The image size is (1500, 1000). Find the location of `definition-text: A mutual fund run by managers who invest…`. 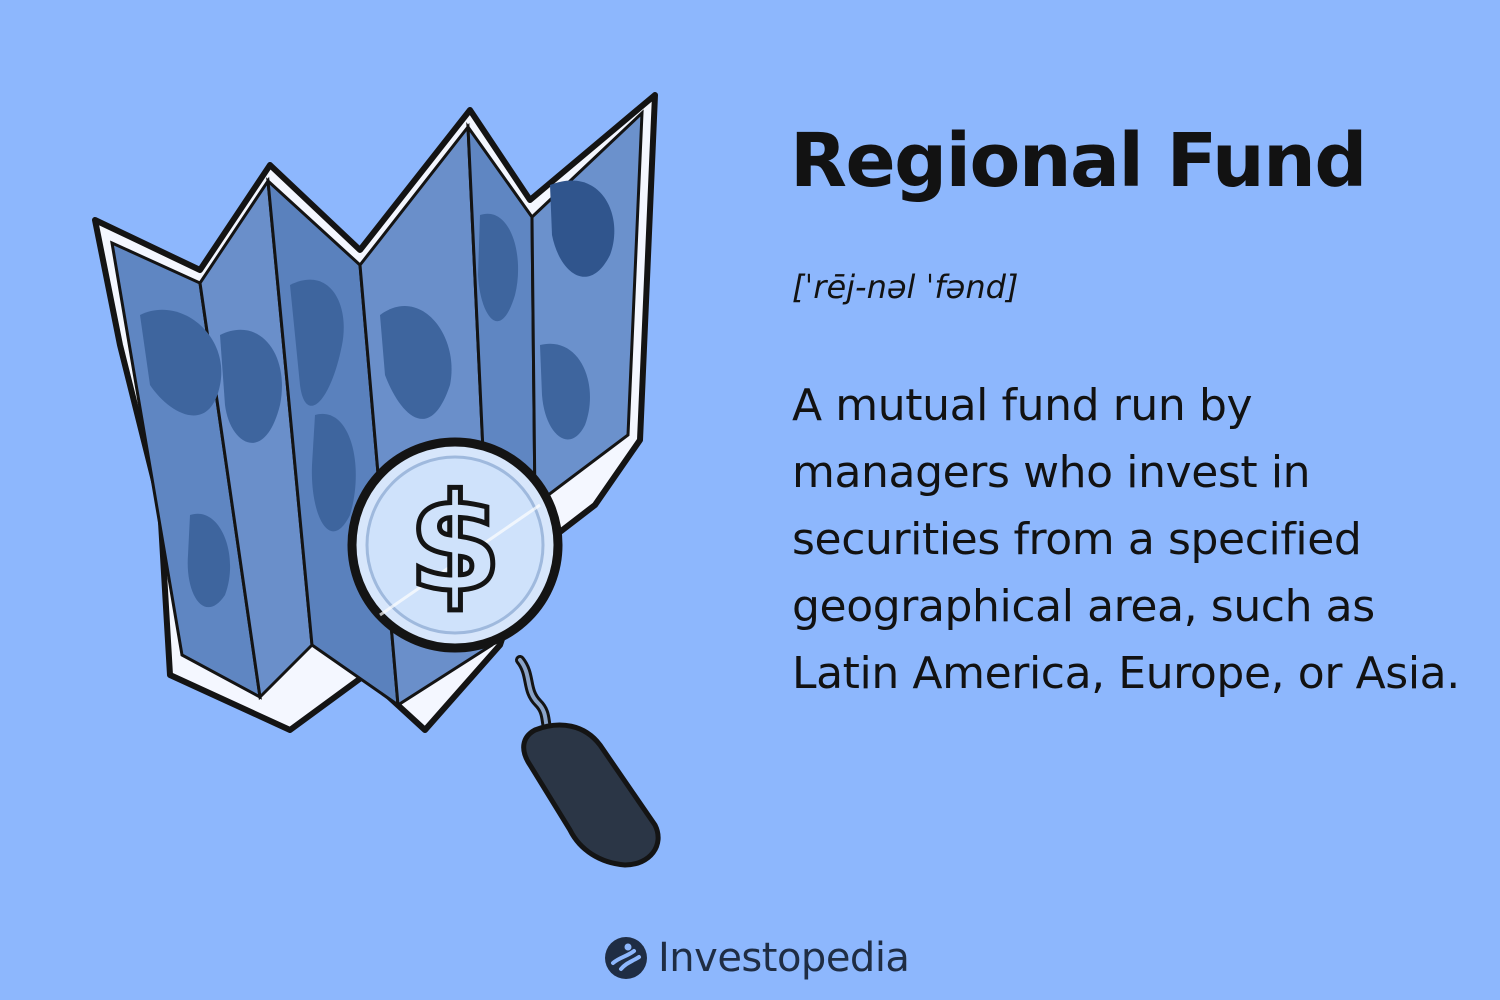

definition-text: A mutual fund run by managers who invest… is located at coordinates (1126, 539).